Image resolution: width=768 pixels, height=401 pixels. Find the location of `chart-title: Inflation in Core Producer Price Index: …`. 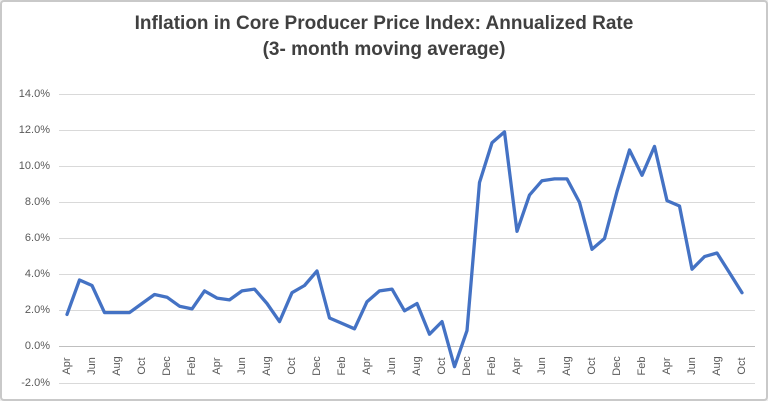

chart-title: Inflation in Core Producer Price Index: … is located at coordinates (384, 23).